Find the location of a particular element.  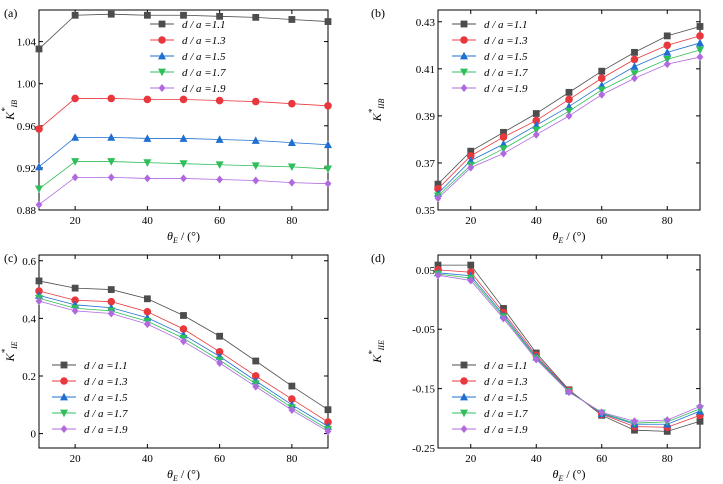

y-tick-label: 0.41 is located at coordinates (425, 70).